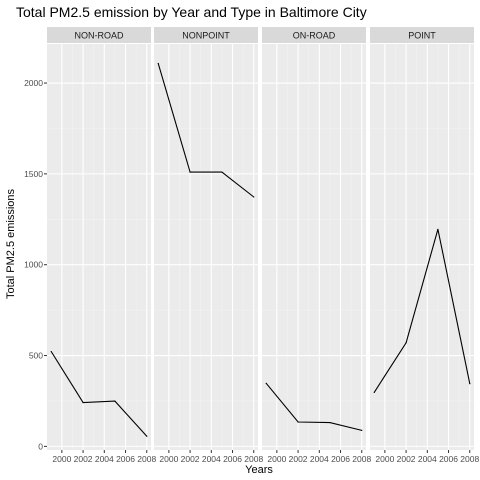 This screenshot has height=480, width=480. I want to click on facet-strip-label: POINT, so click(422, 36).